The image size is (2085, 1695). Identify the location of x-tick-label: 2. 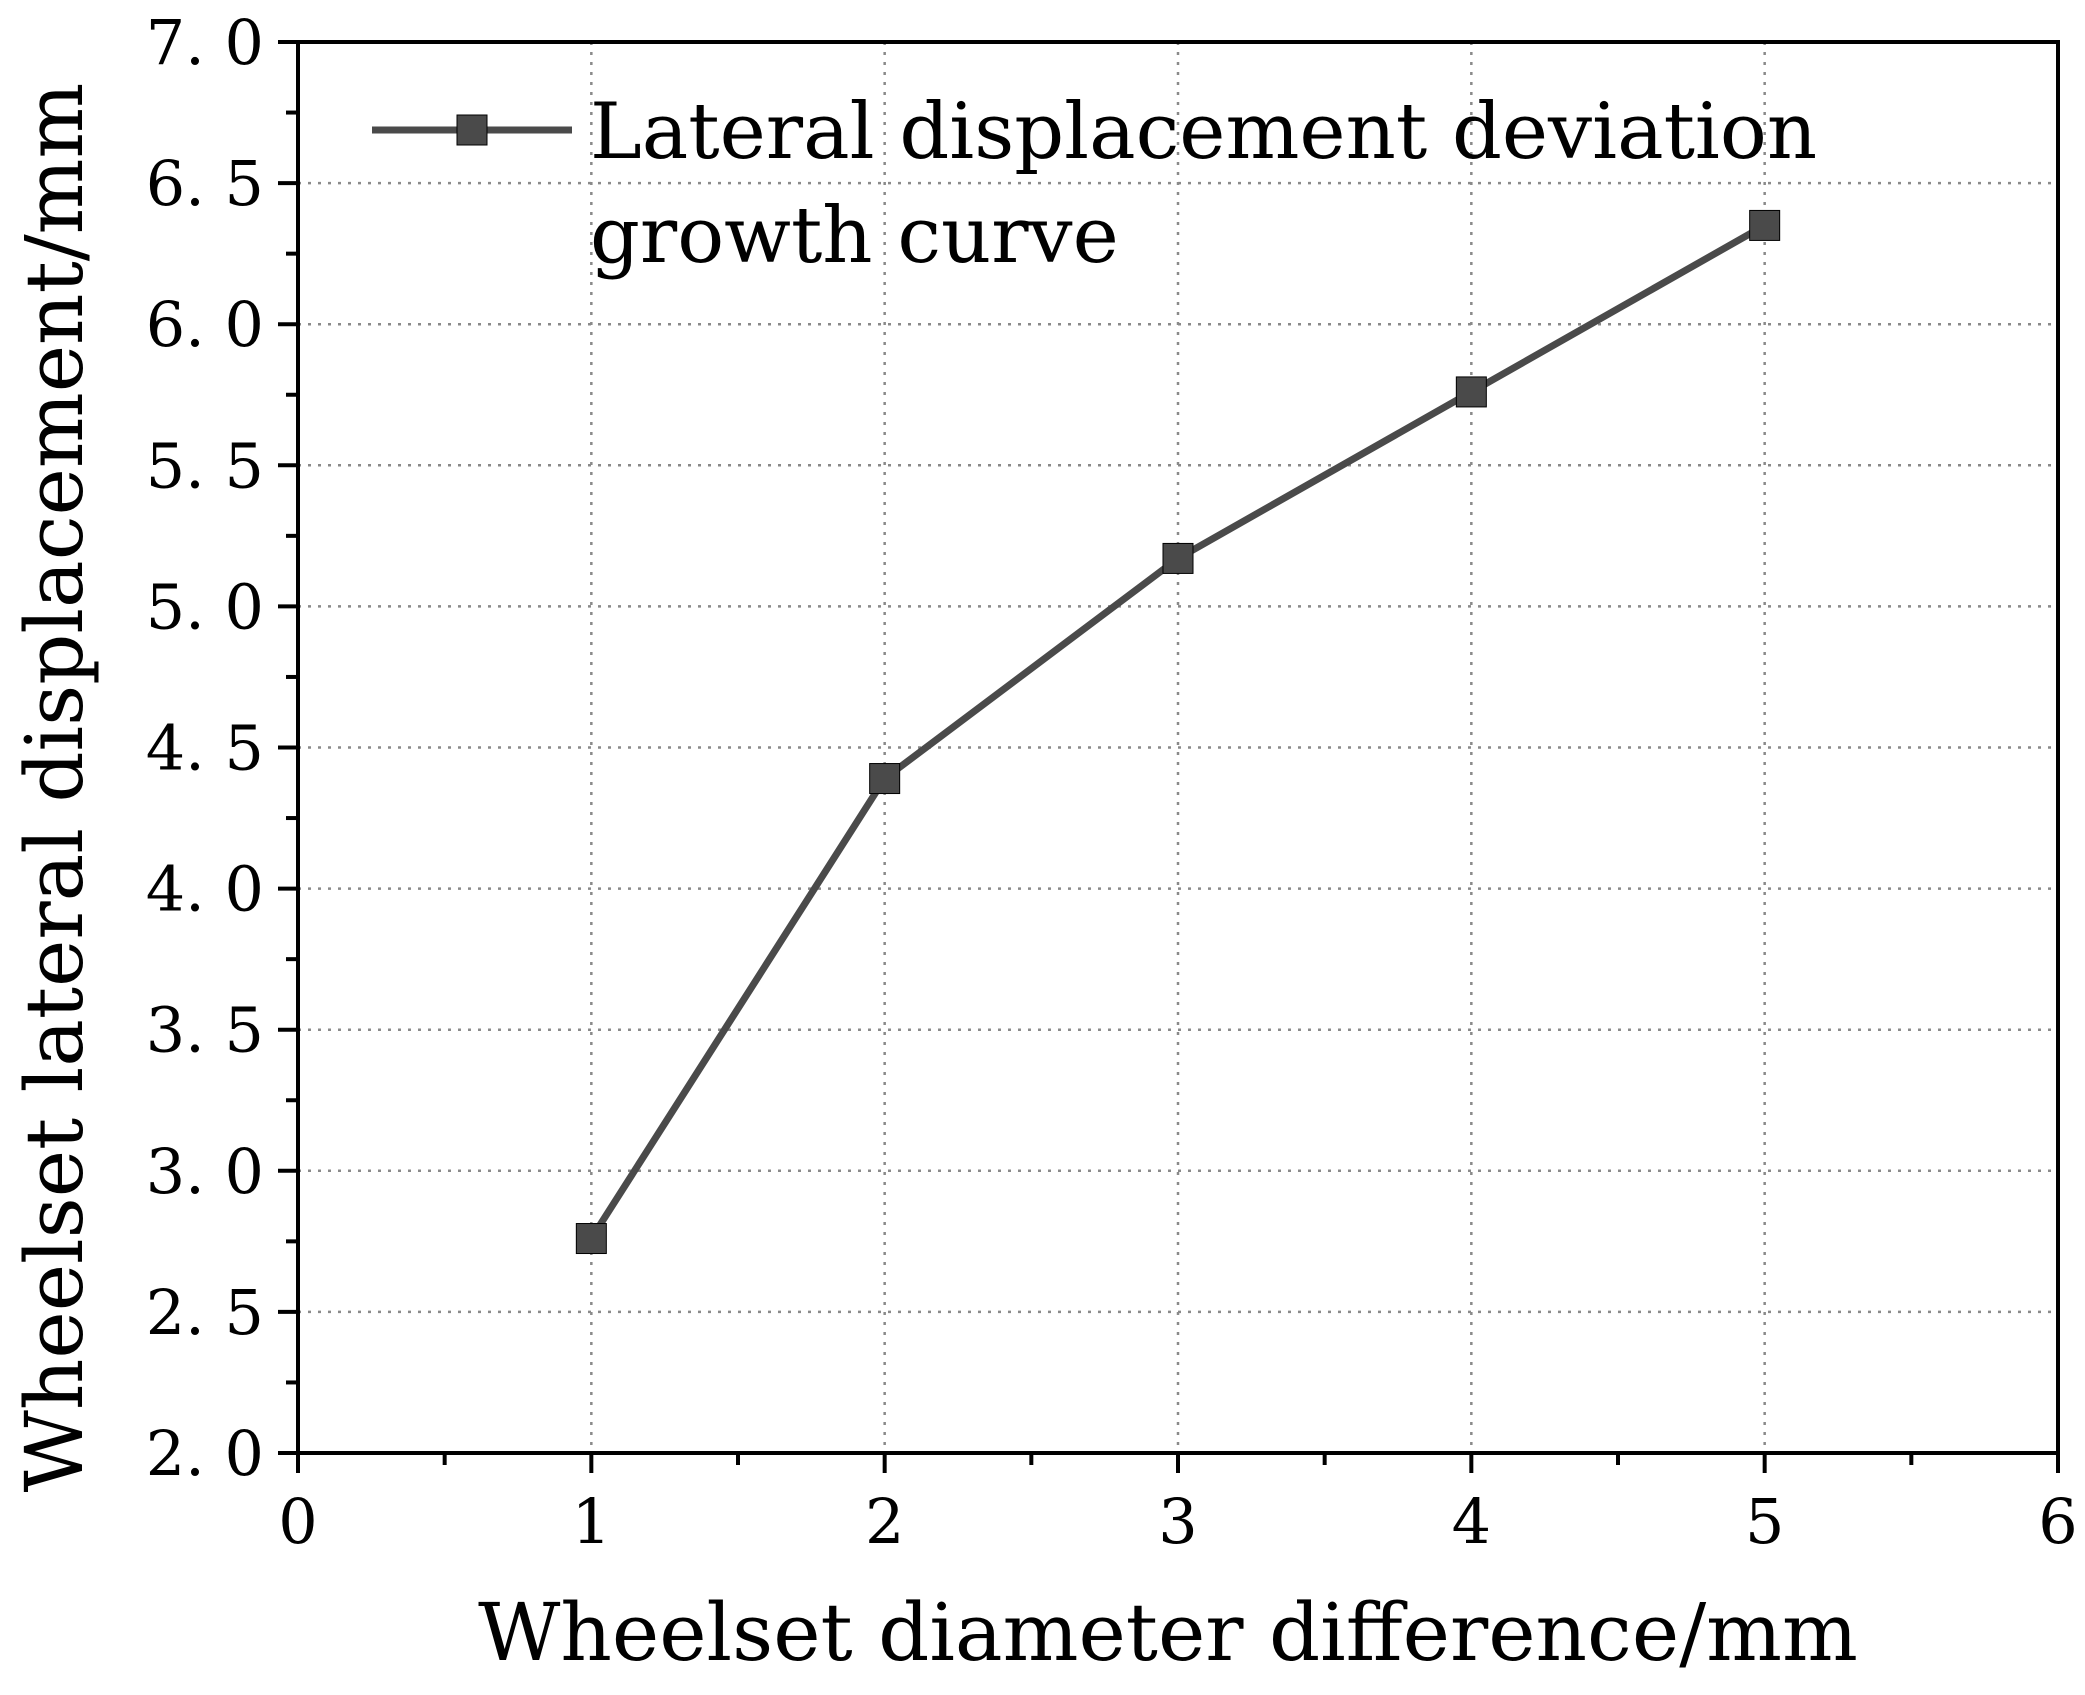
(884, 1521).